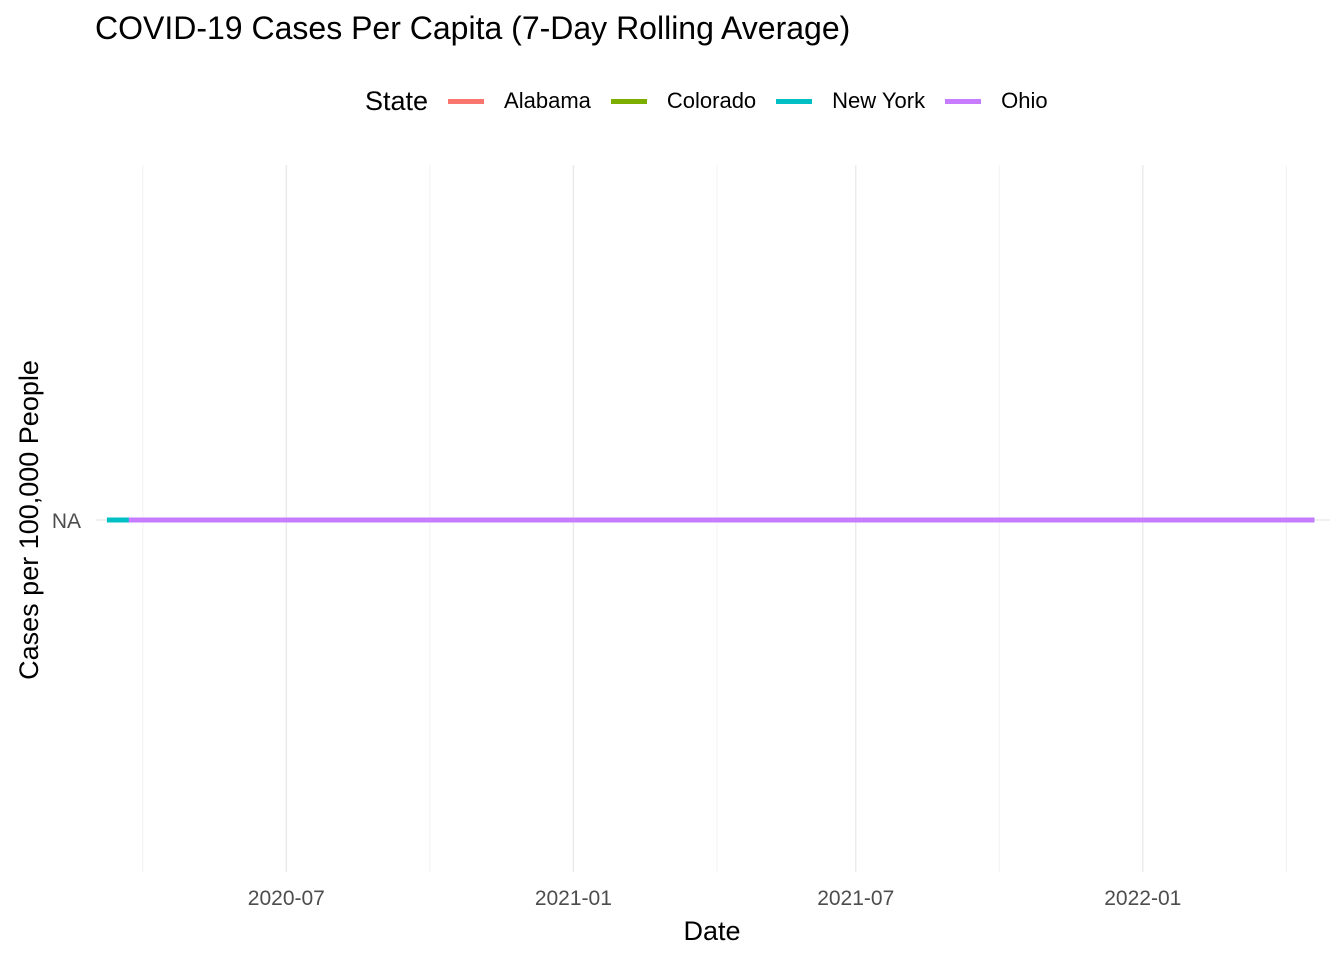  I want to click on x-tick-label: 2021-07, so click(855, 898).